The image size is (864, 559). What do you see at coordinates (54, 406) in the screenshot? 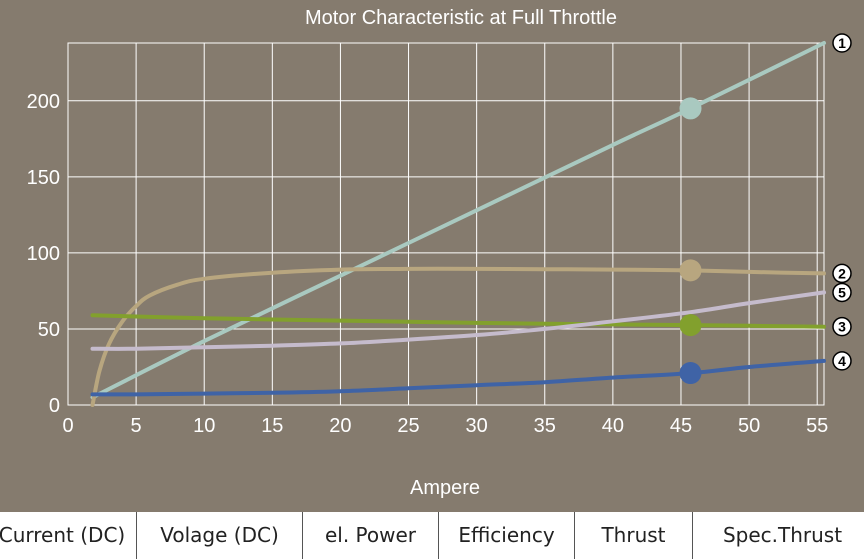
I see `y-tick-label: 0` at bounding box center [54, 406].